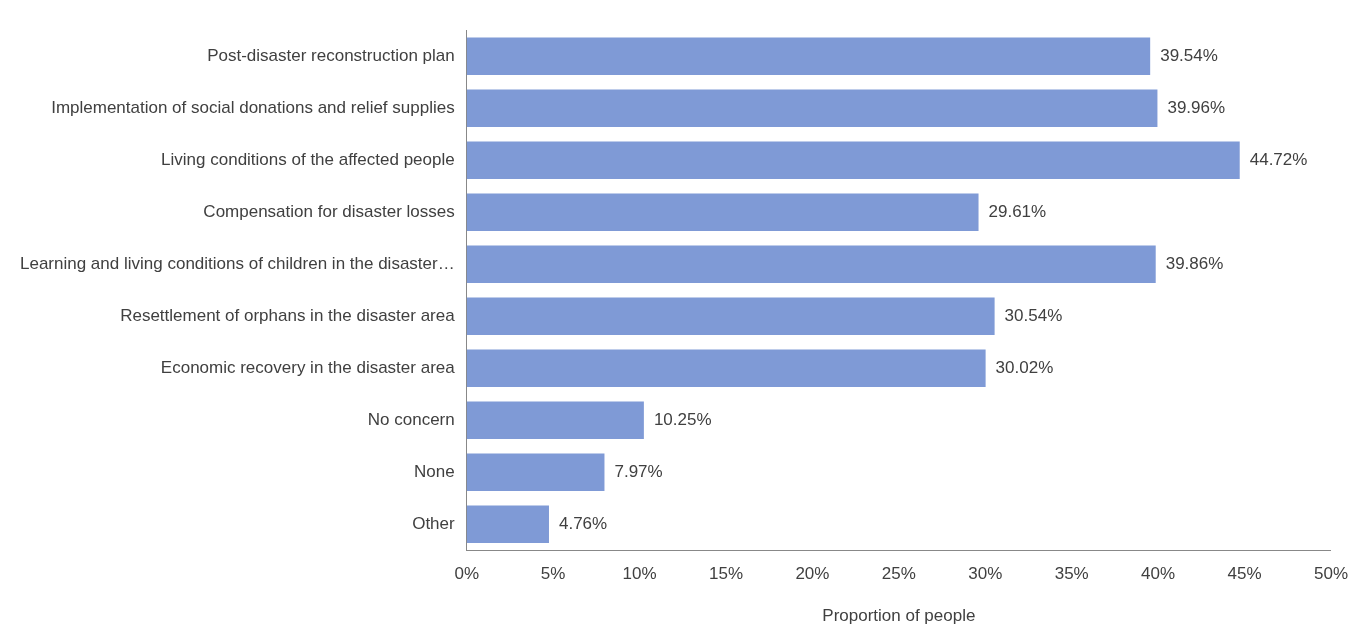 The width and height of the screenshot is (1370, 643). I want to click on data-label: 29.61%, so click(1017, 211).